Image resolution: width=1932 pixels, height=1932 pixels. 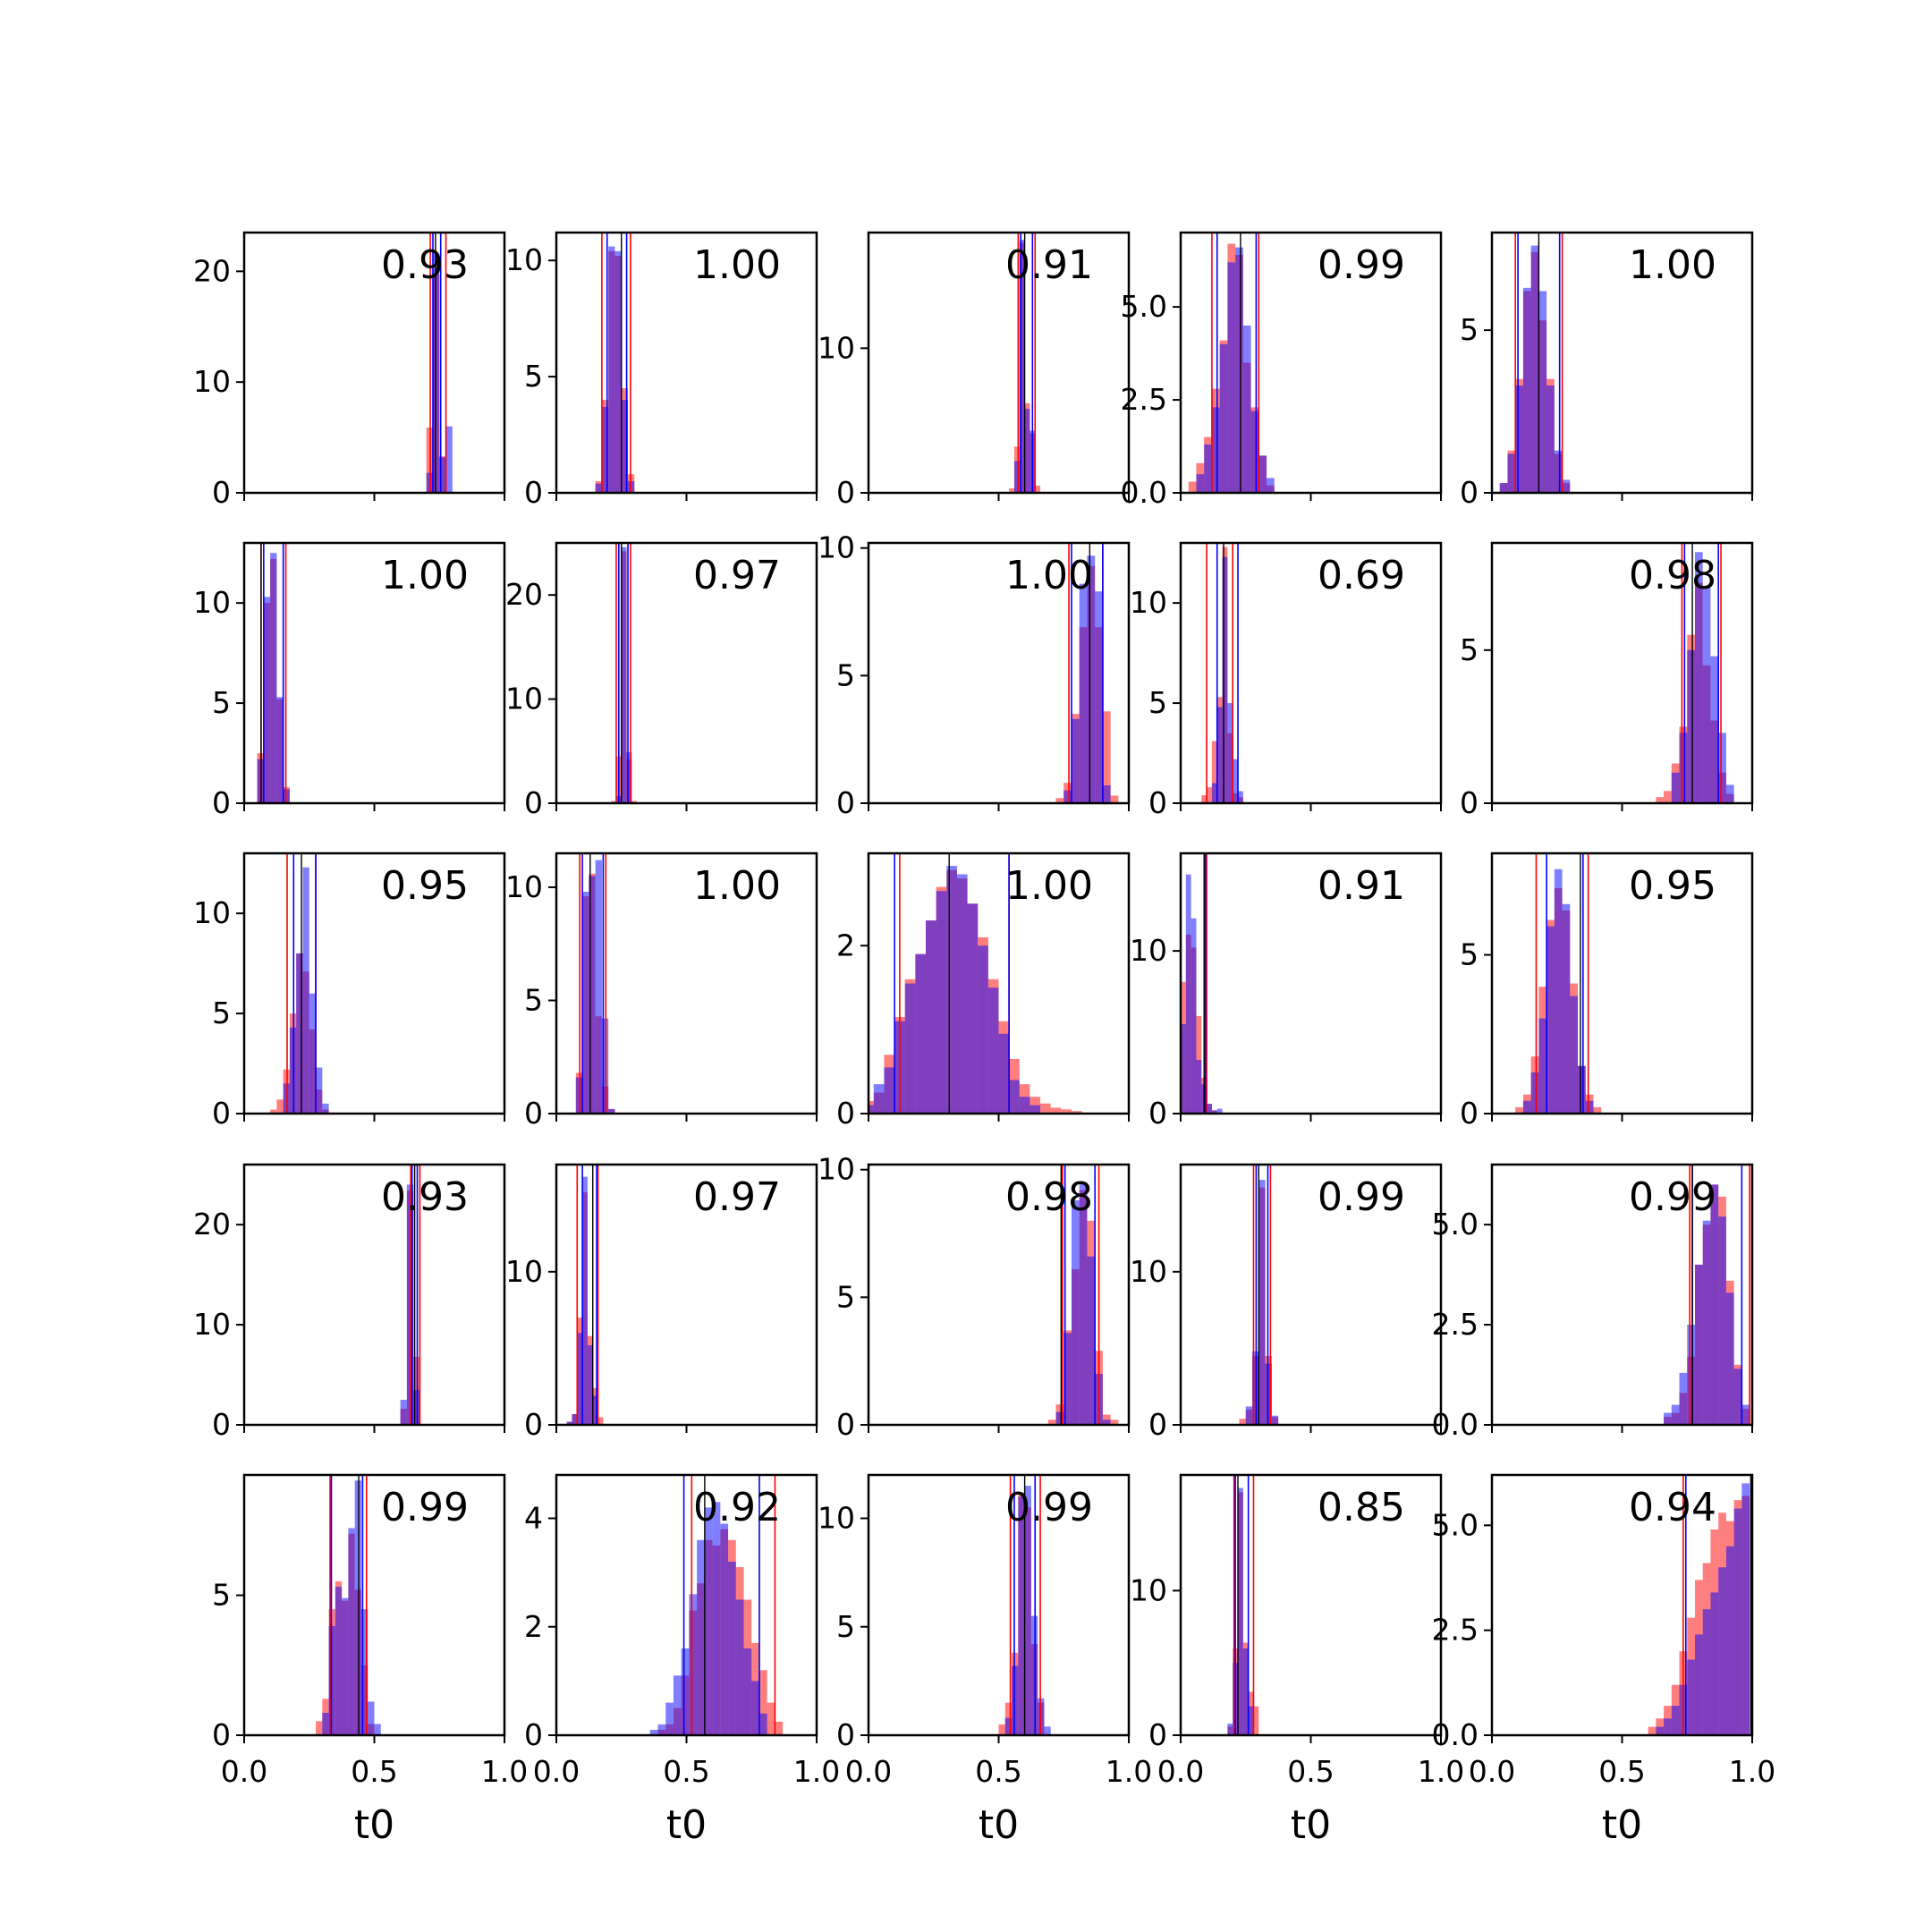 I want to click on y-tick-label: 0.0, so click(x=1455, y=1734).